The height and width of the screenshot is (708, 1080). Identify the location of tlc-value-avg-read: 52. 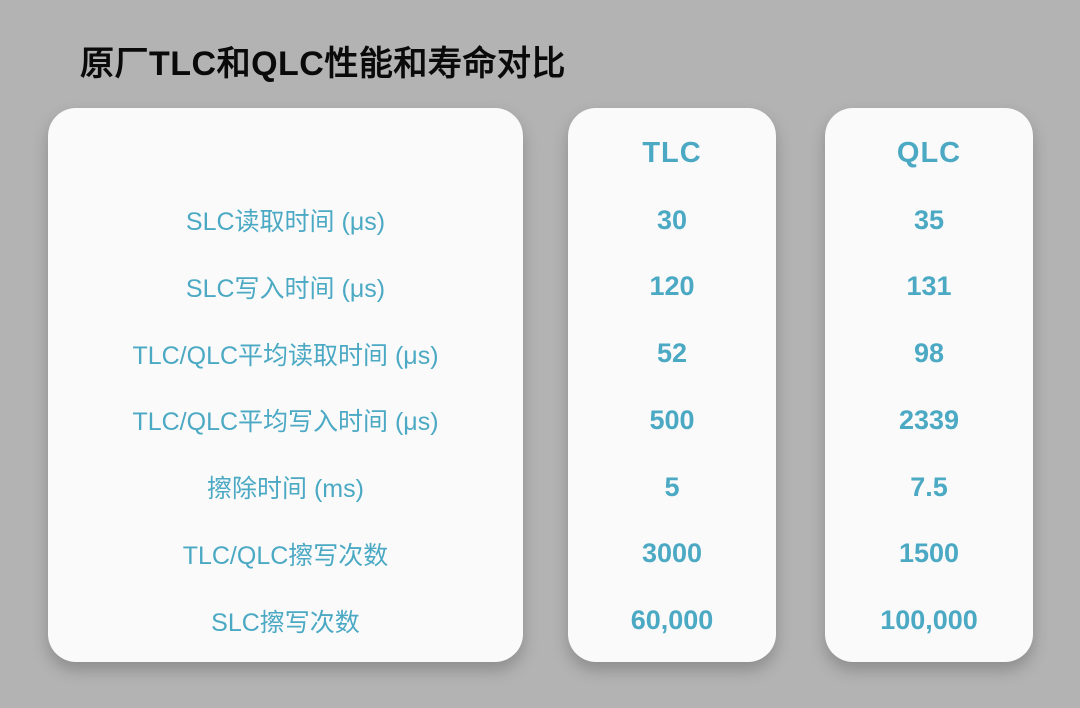
(672, 353).